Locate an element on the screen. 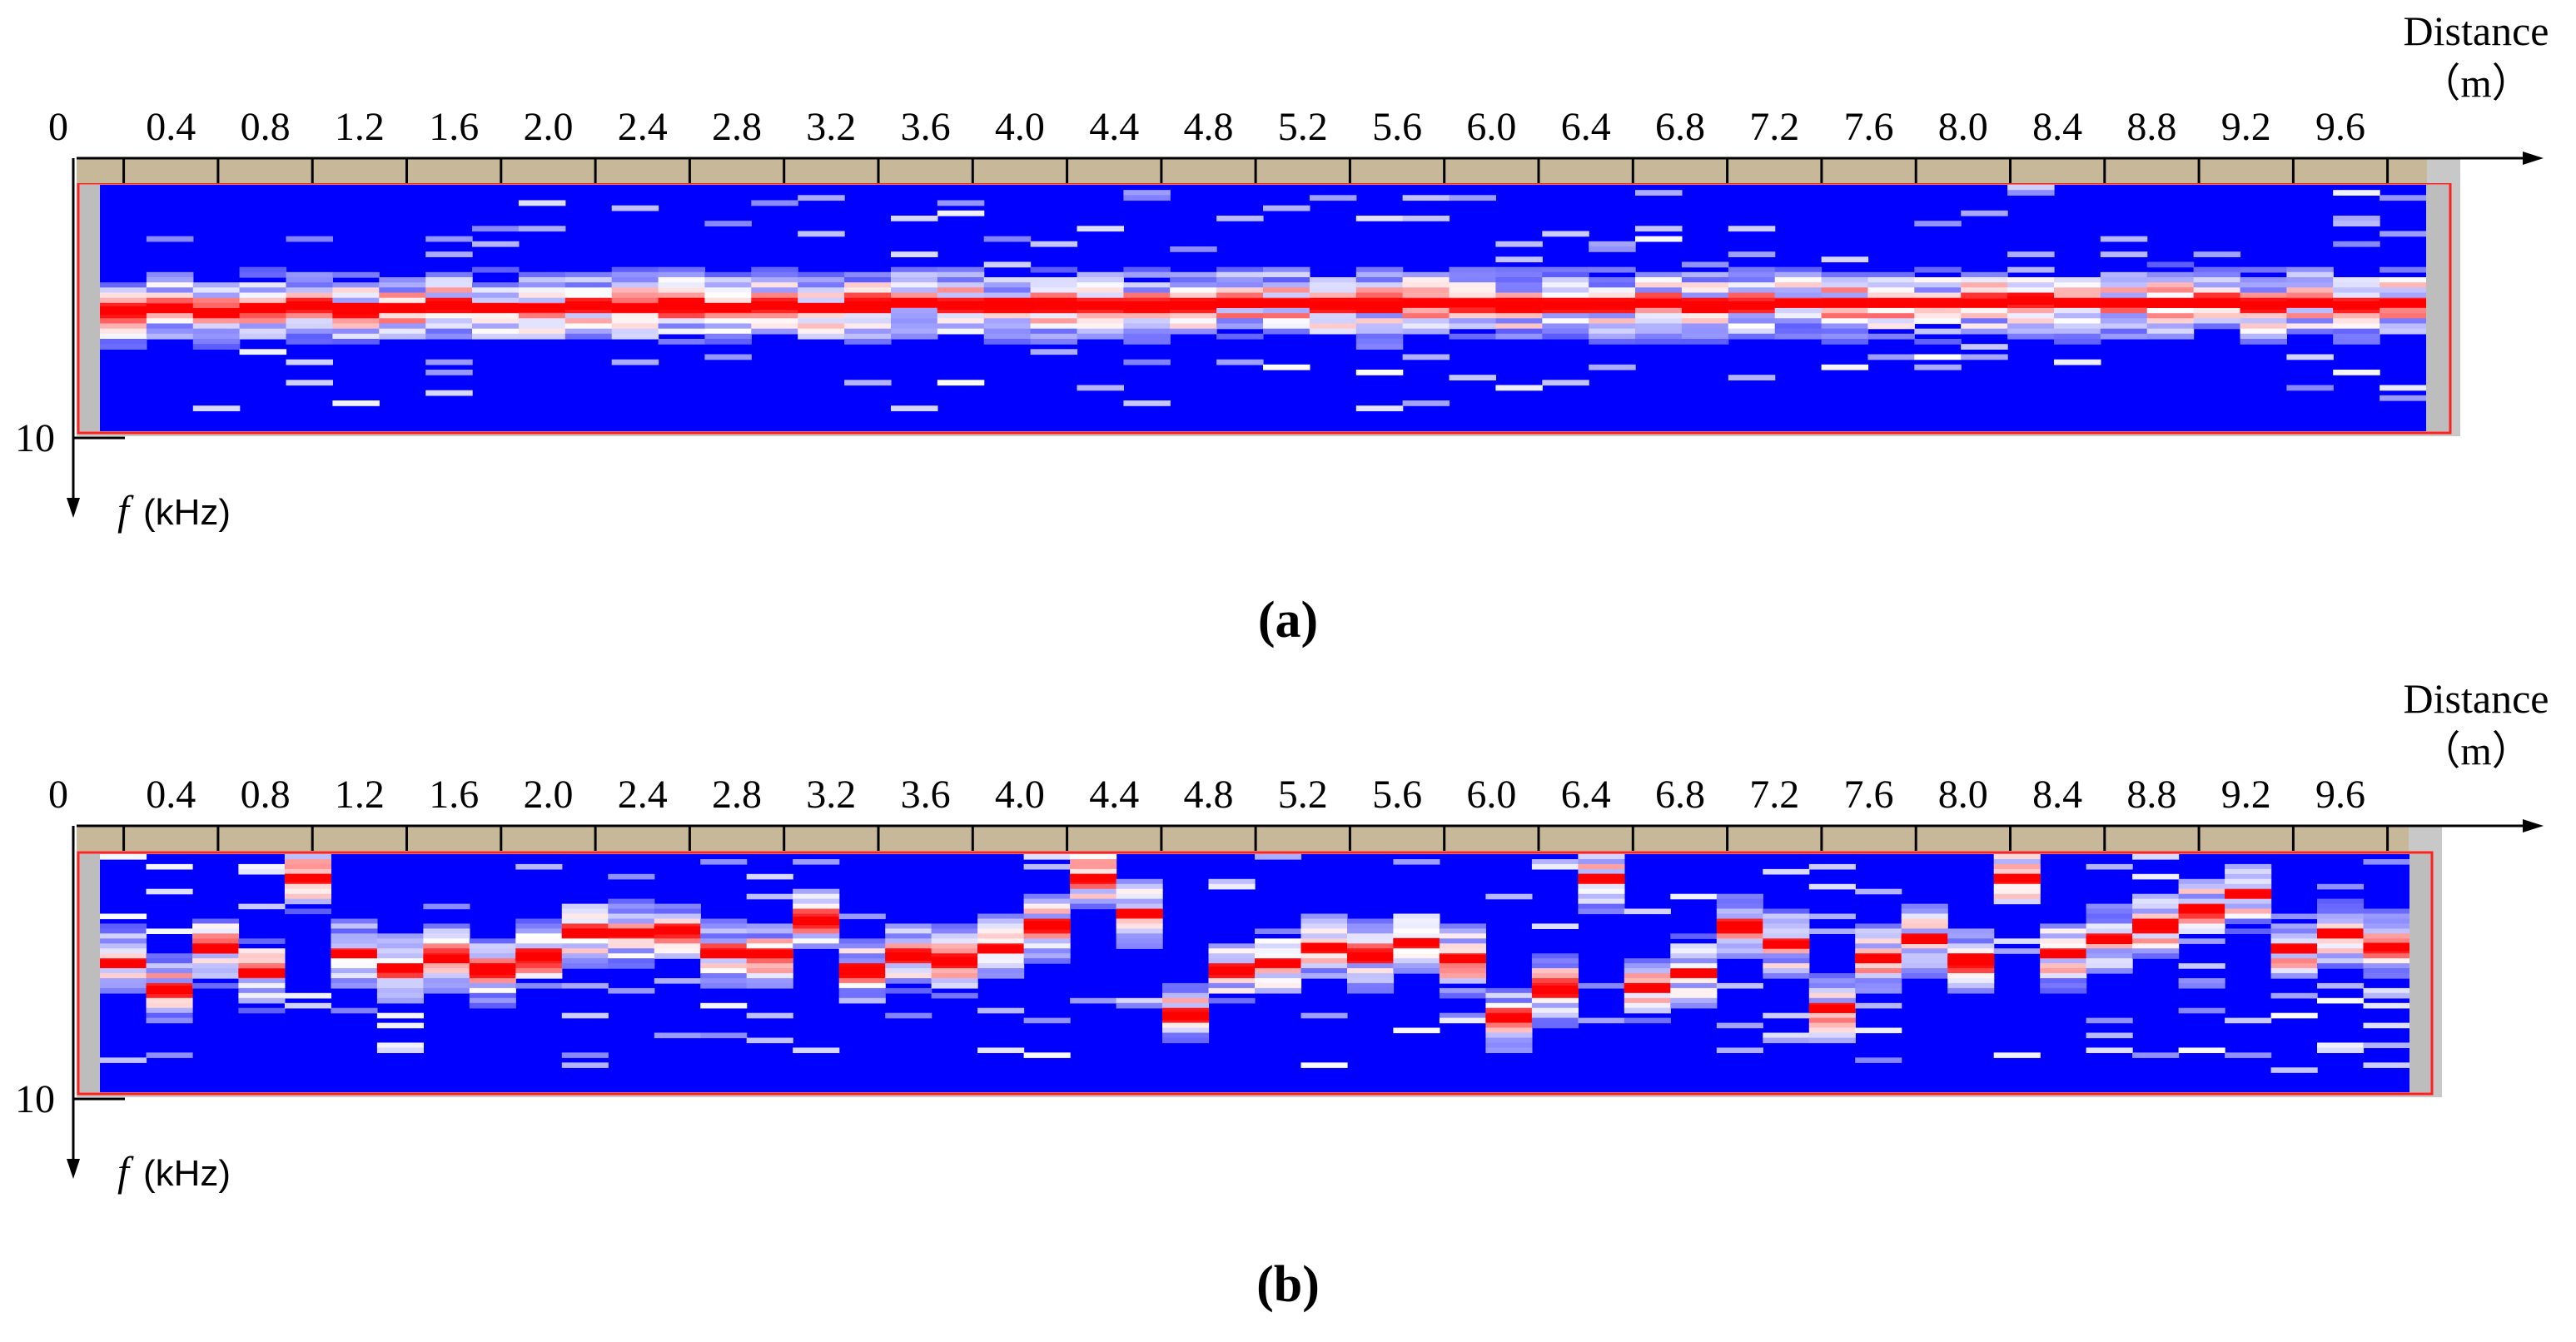 This screenshot has width=2576, height=1342. x-tick-label: 3.2 is located at coordinates (831, 127).